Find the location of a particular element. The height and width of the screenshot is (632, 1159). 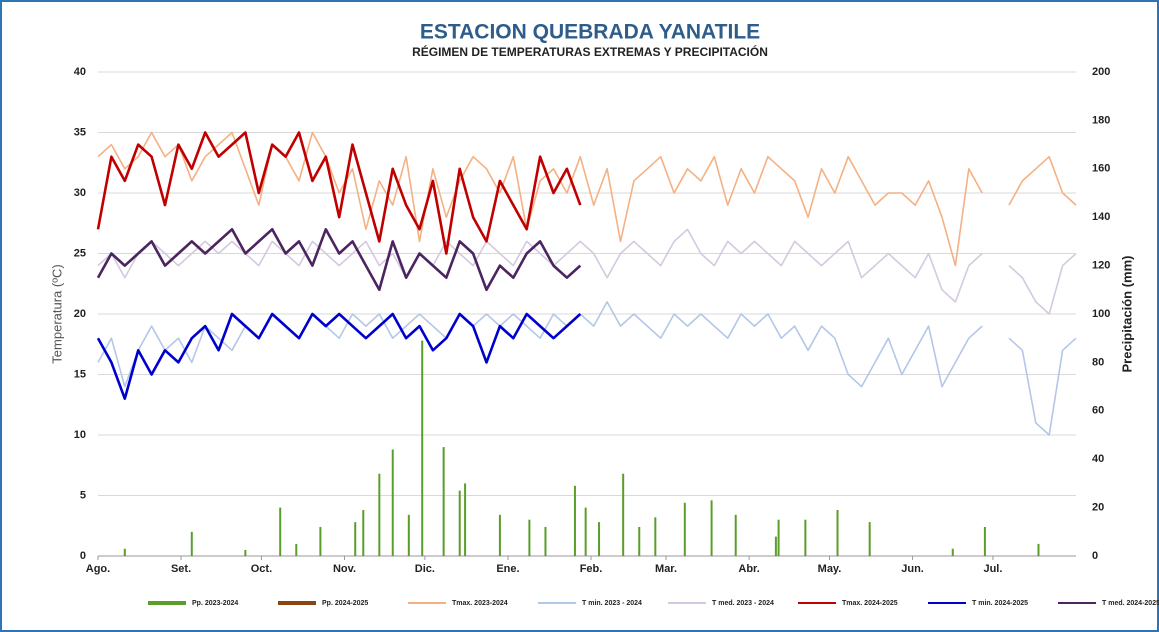

legend-label: T min. 2023 - 2024 is located at coordinates (612, 603).